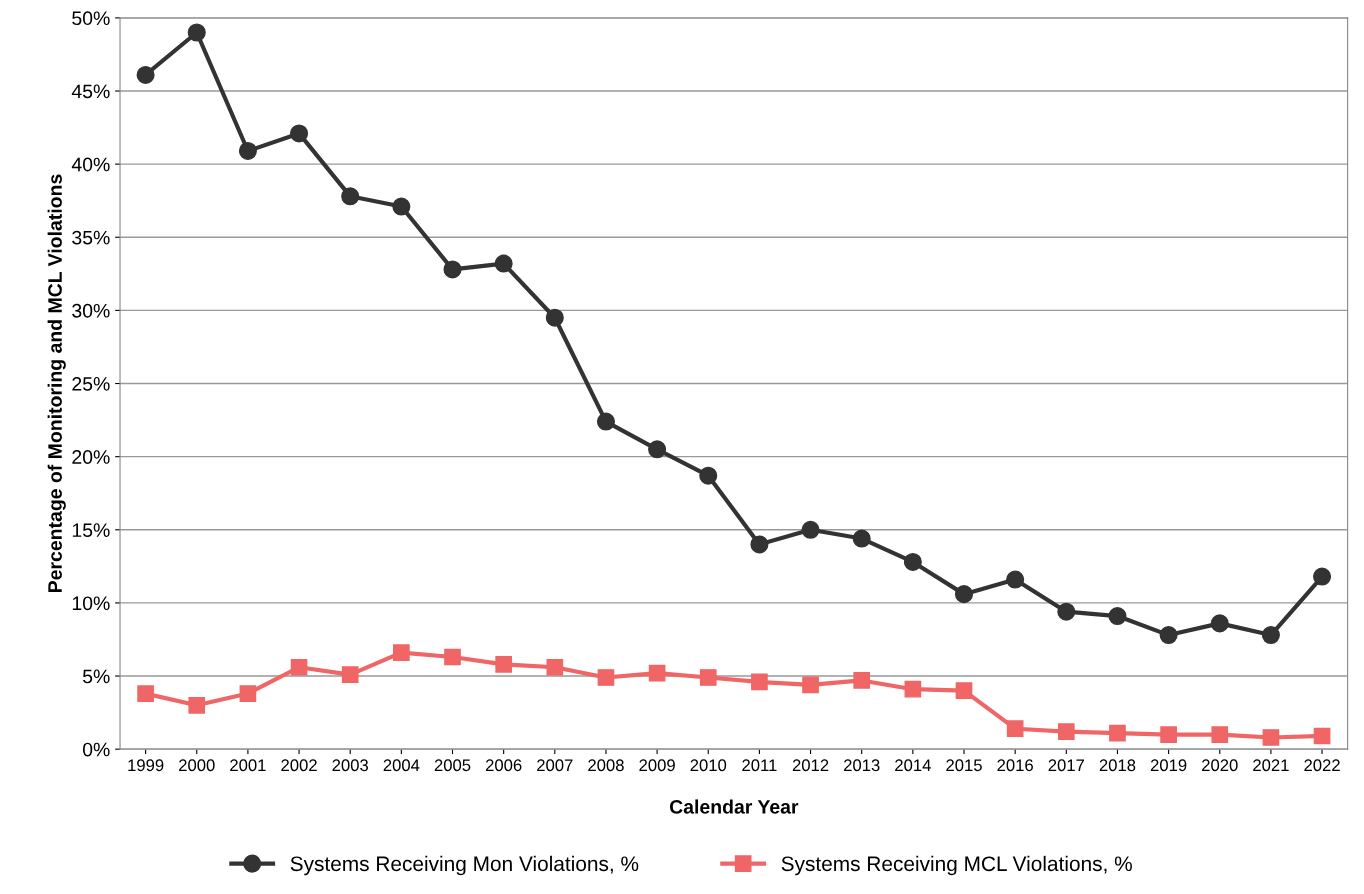  I want to click on legend-label: Systems Receiving Mon Violations, %, so click(464, 865).